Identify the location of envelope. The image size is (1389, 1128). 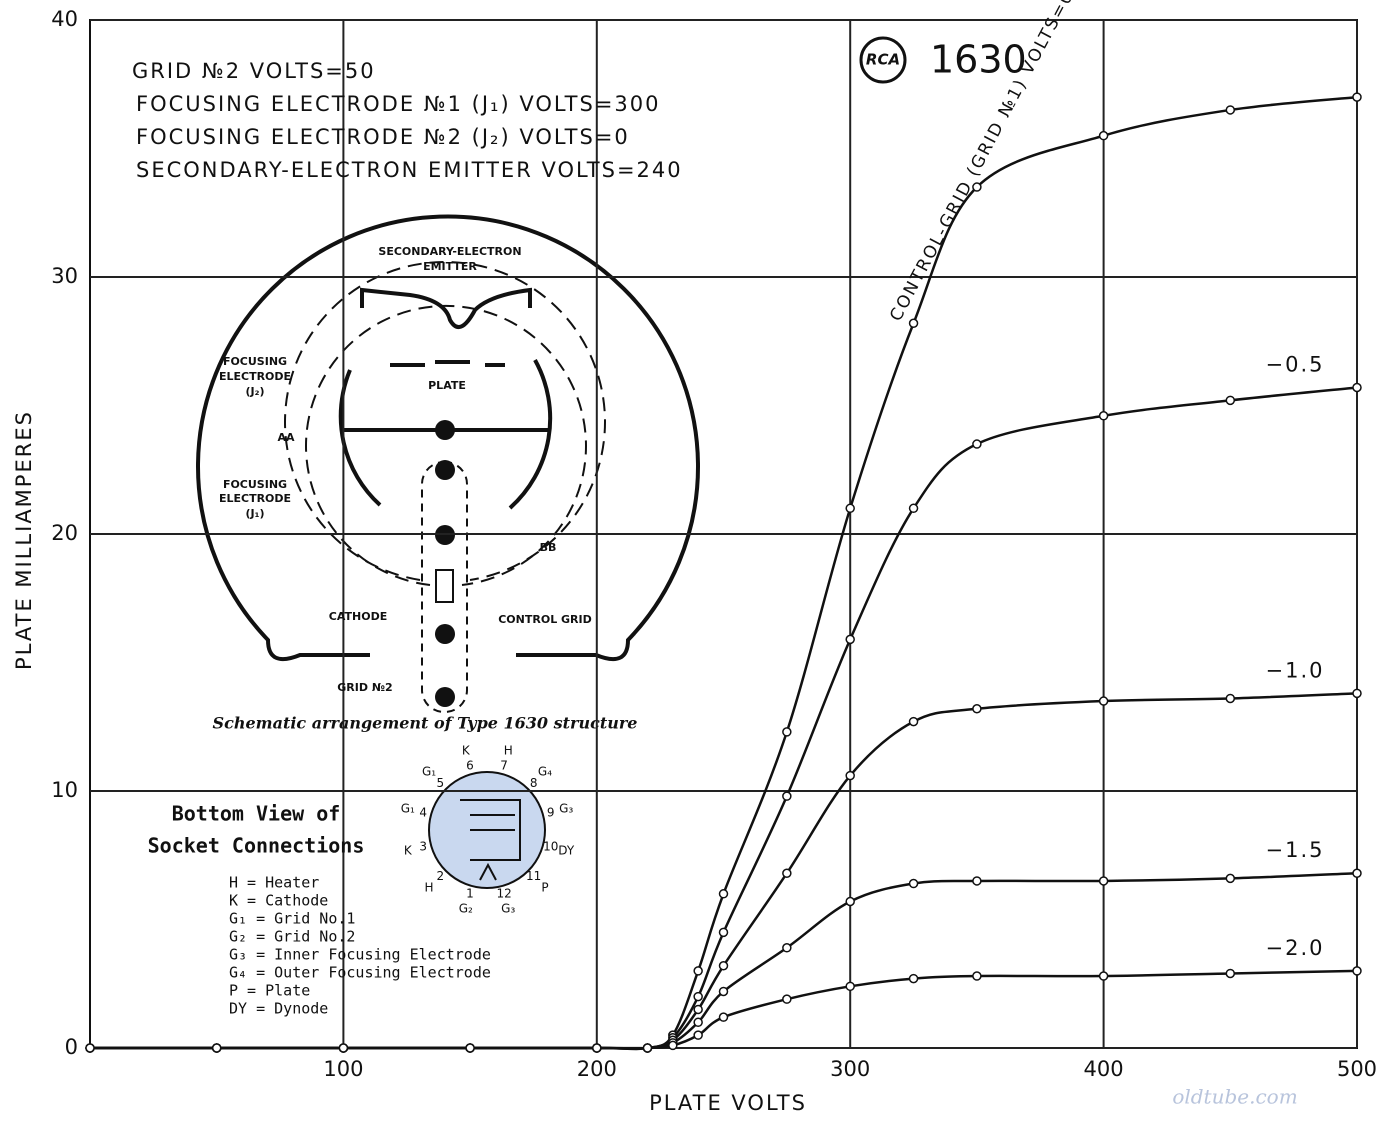
(448, 437).